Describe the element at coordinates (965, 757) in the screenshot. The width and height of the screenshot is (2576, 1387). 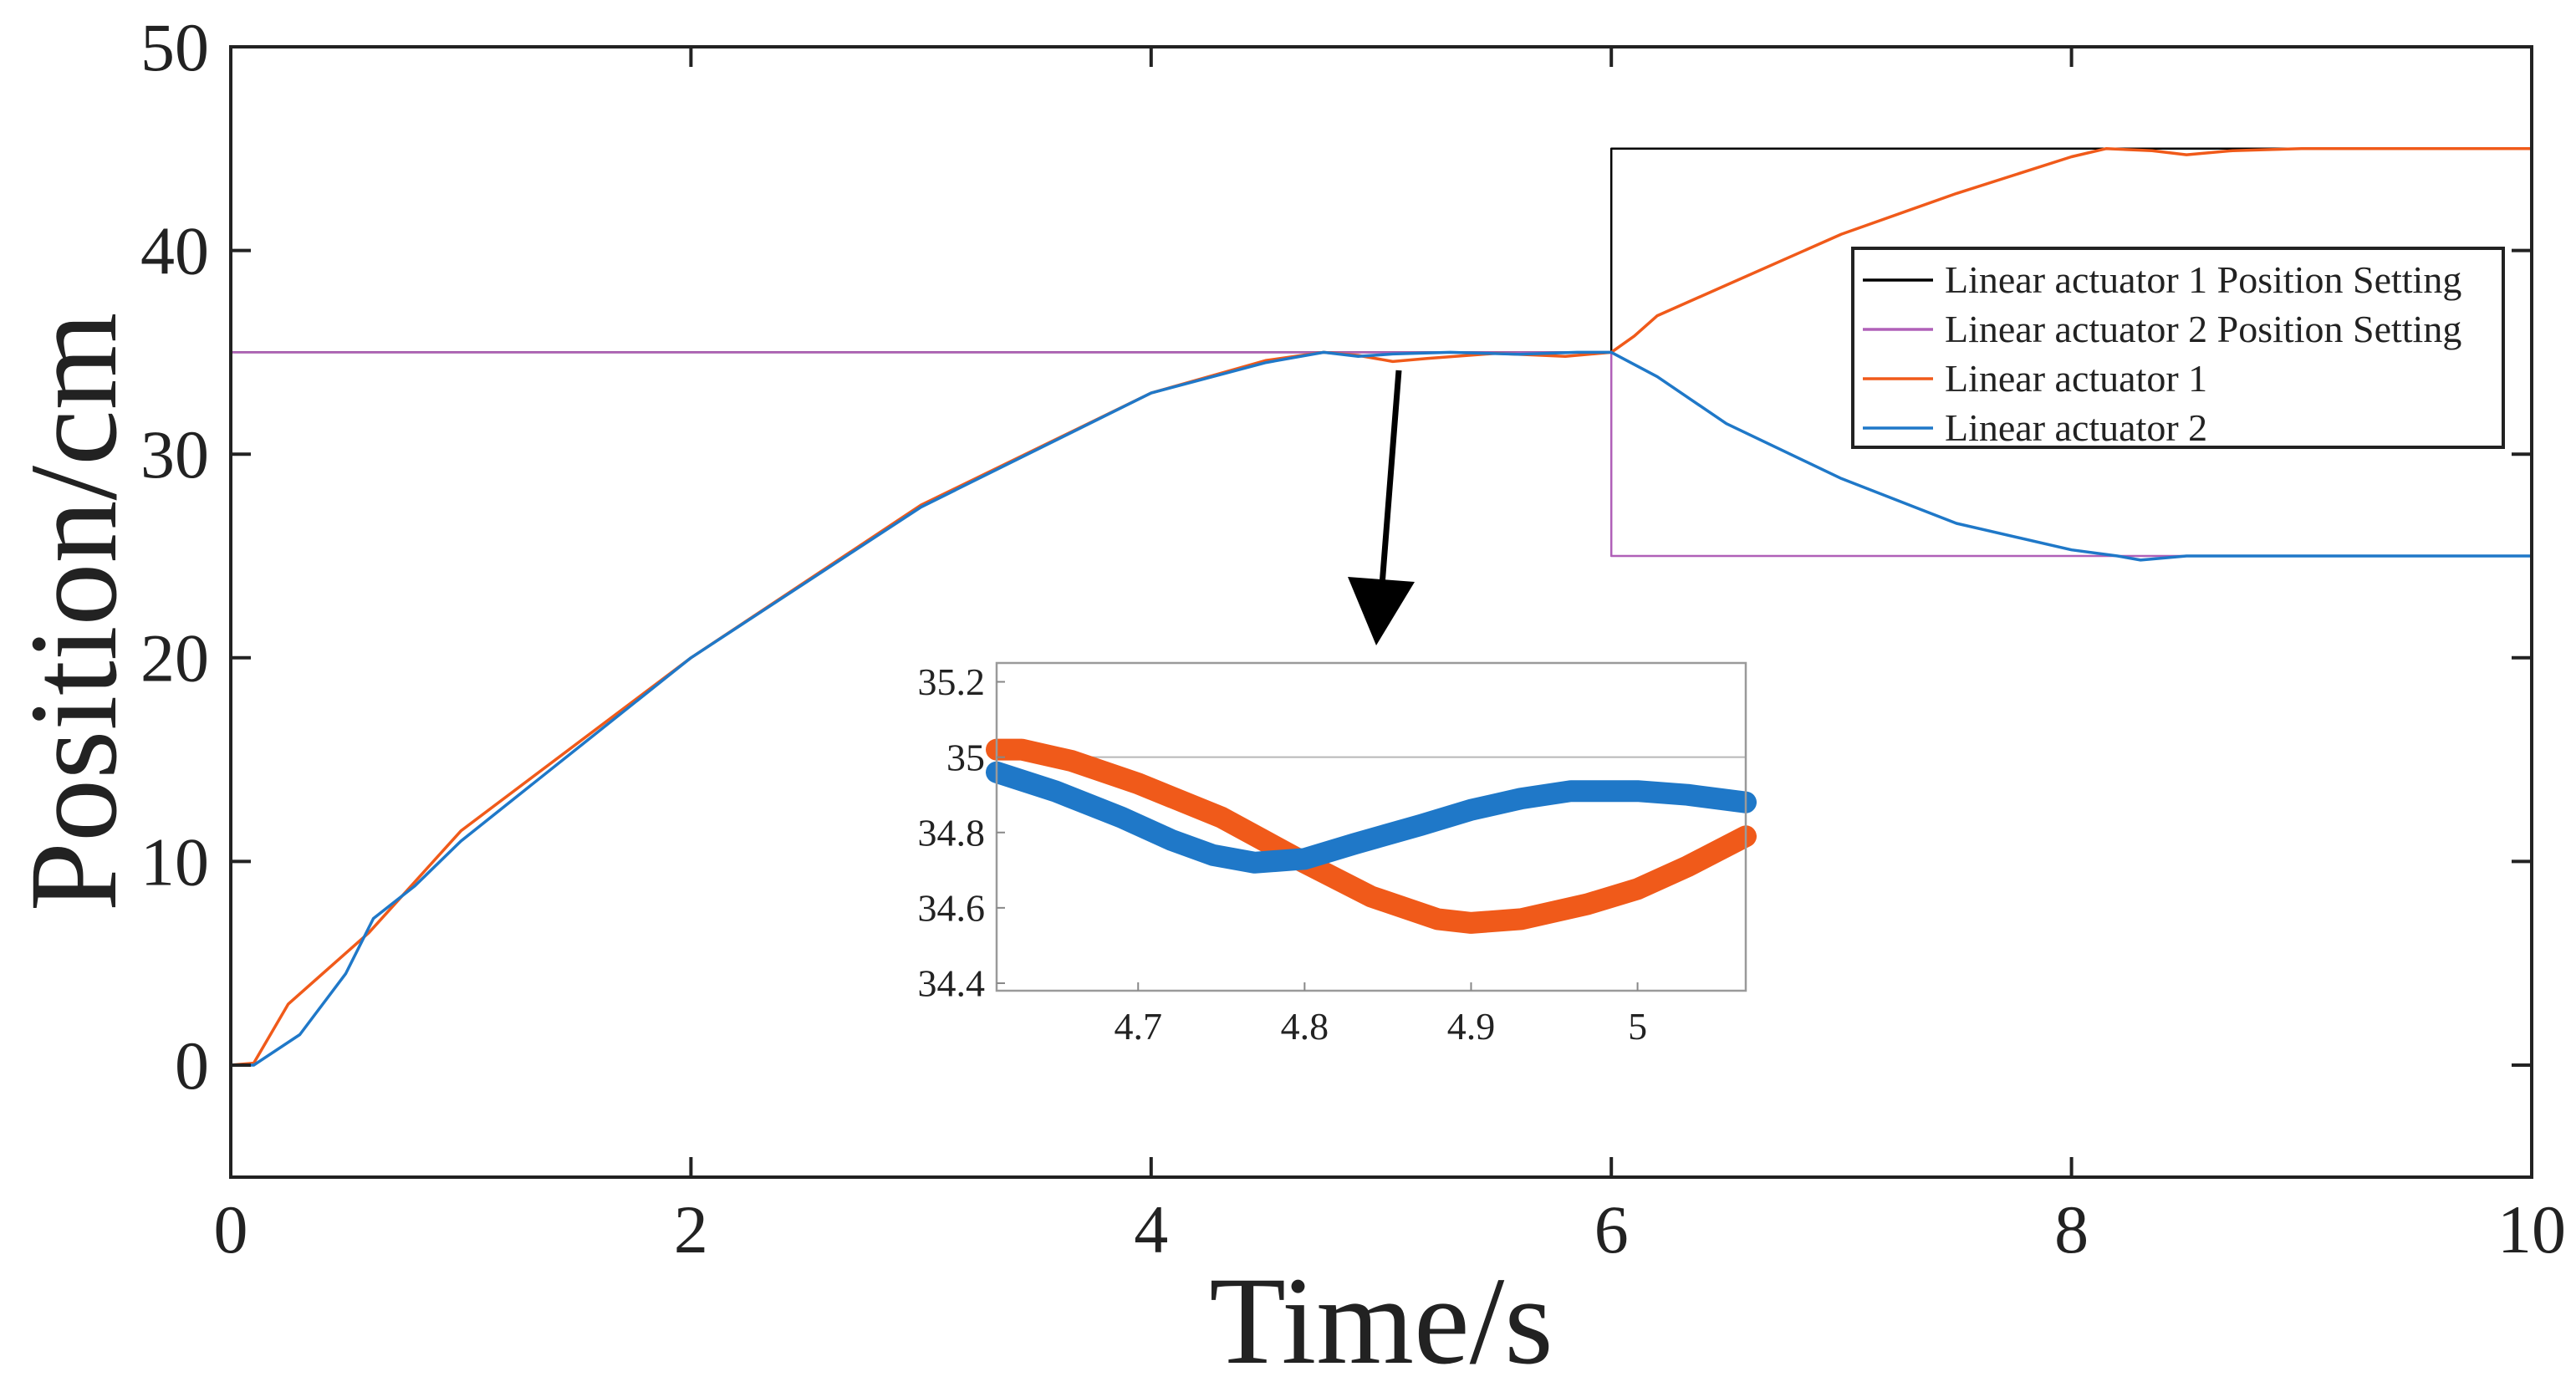
I see `inset-y-tick-label: 35` at that location.